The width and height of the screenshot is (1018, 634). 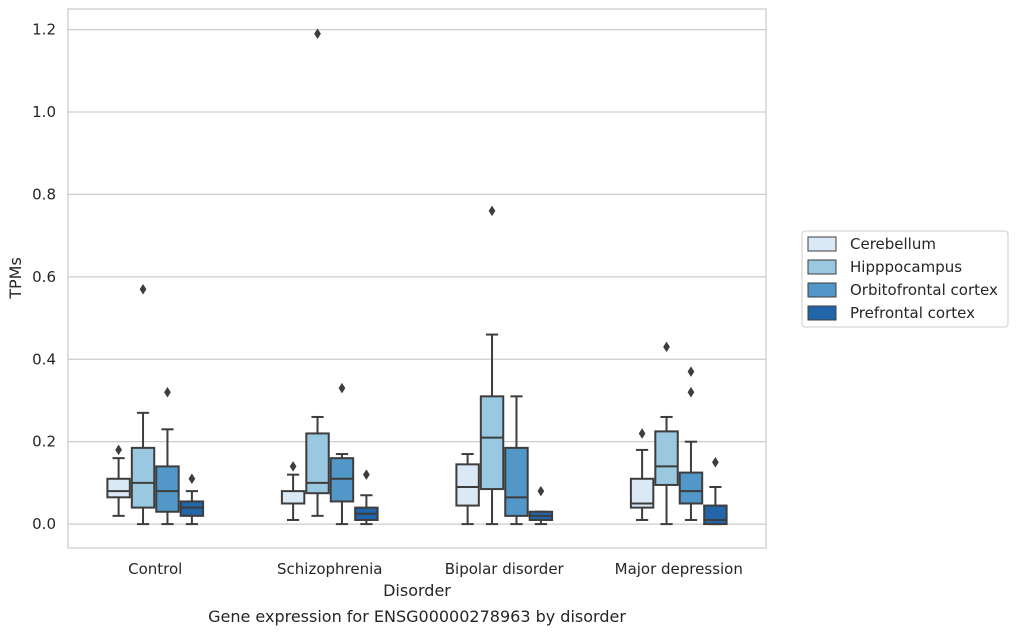 What do you see at coordinates (44, 194) in the screenshot?
I see `y-tick-label: 0.8` at bounding box center [44, 194].